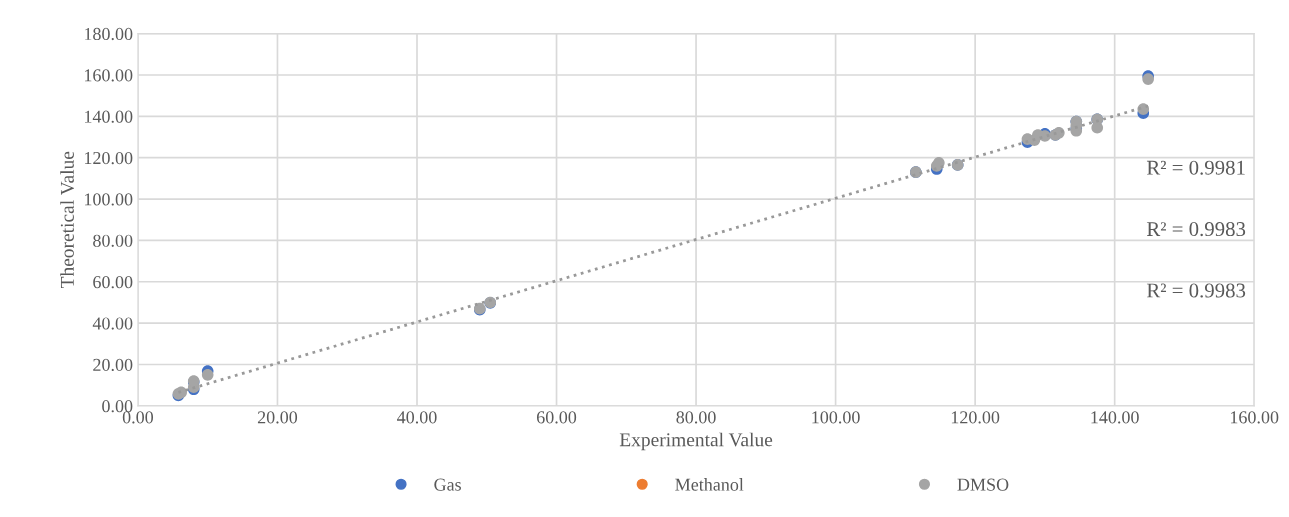  Describe the element at coordinates (138, 417) in the screenshot. I see `x-tick-label: 0.00` at that location.